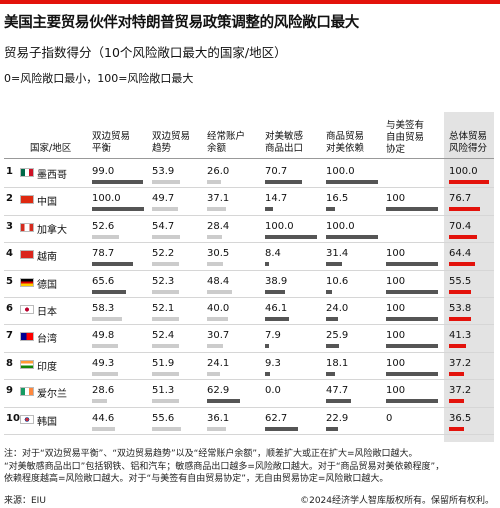 This screenshot has width=500, height=508. What do you see at coordinates (9, 226) in the screenshot?
I see `row-rank: 3` at bounding box center [9, 226].